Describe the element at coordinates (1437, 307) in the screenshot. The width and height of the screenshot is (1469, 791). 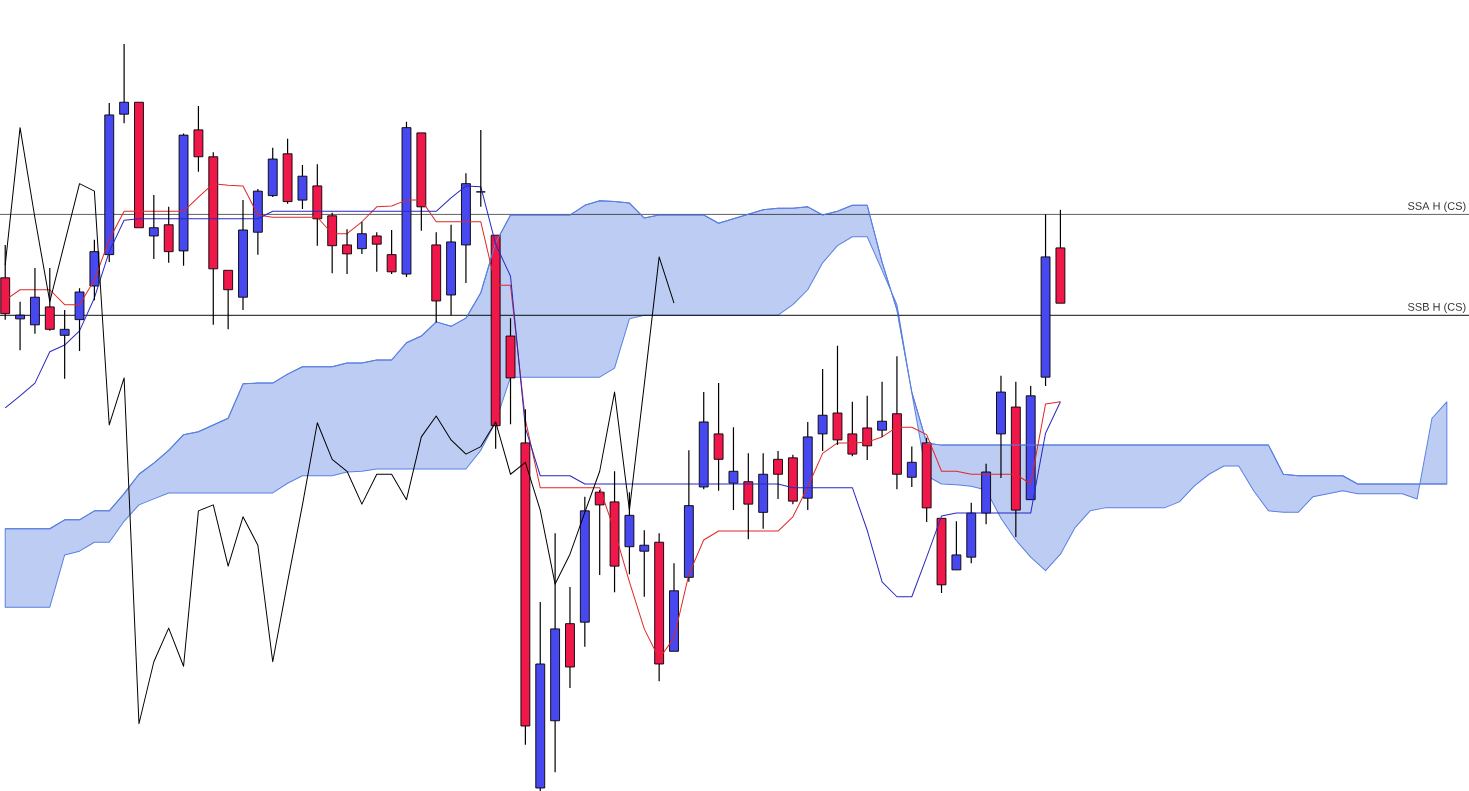
I see `ref-line-label: SSB H (CS)` at that location.